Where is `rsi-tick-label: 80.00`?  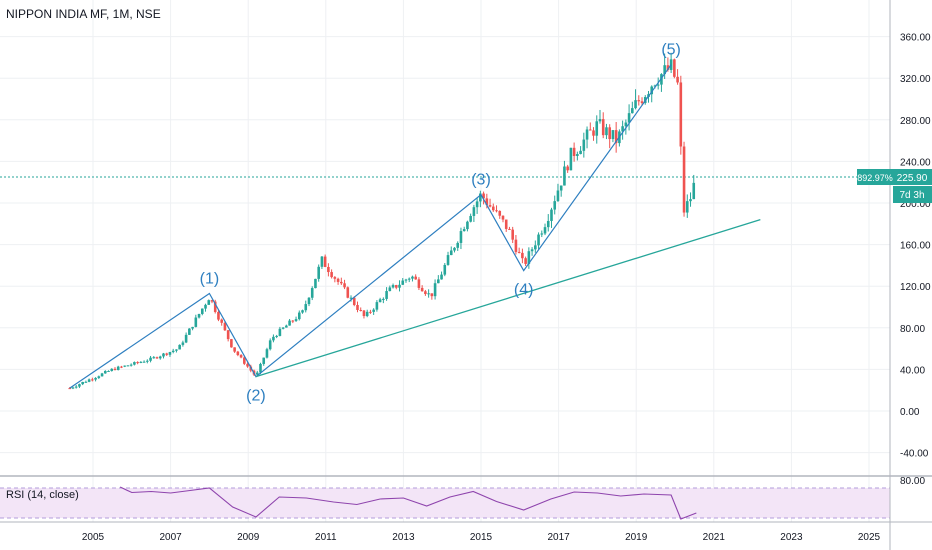
rsi-tick-label: 80.00 is located at coordinates (912, 481).